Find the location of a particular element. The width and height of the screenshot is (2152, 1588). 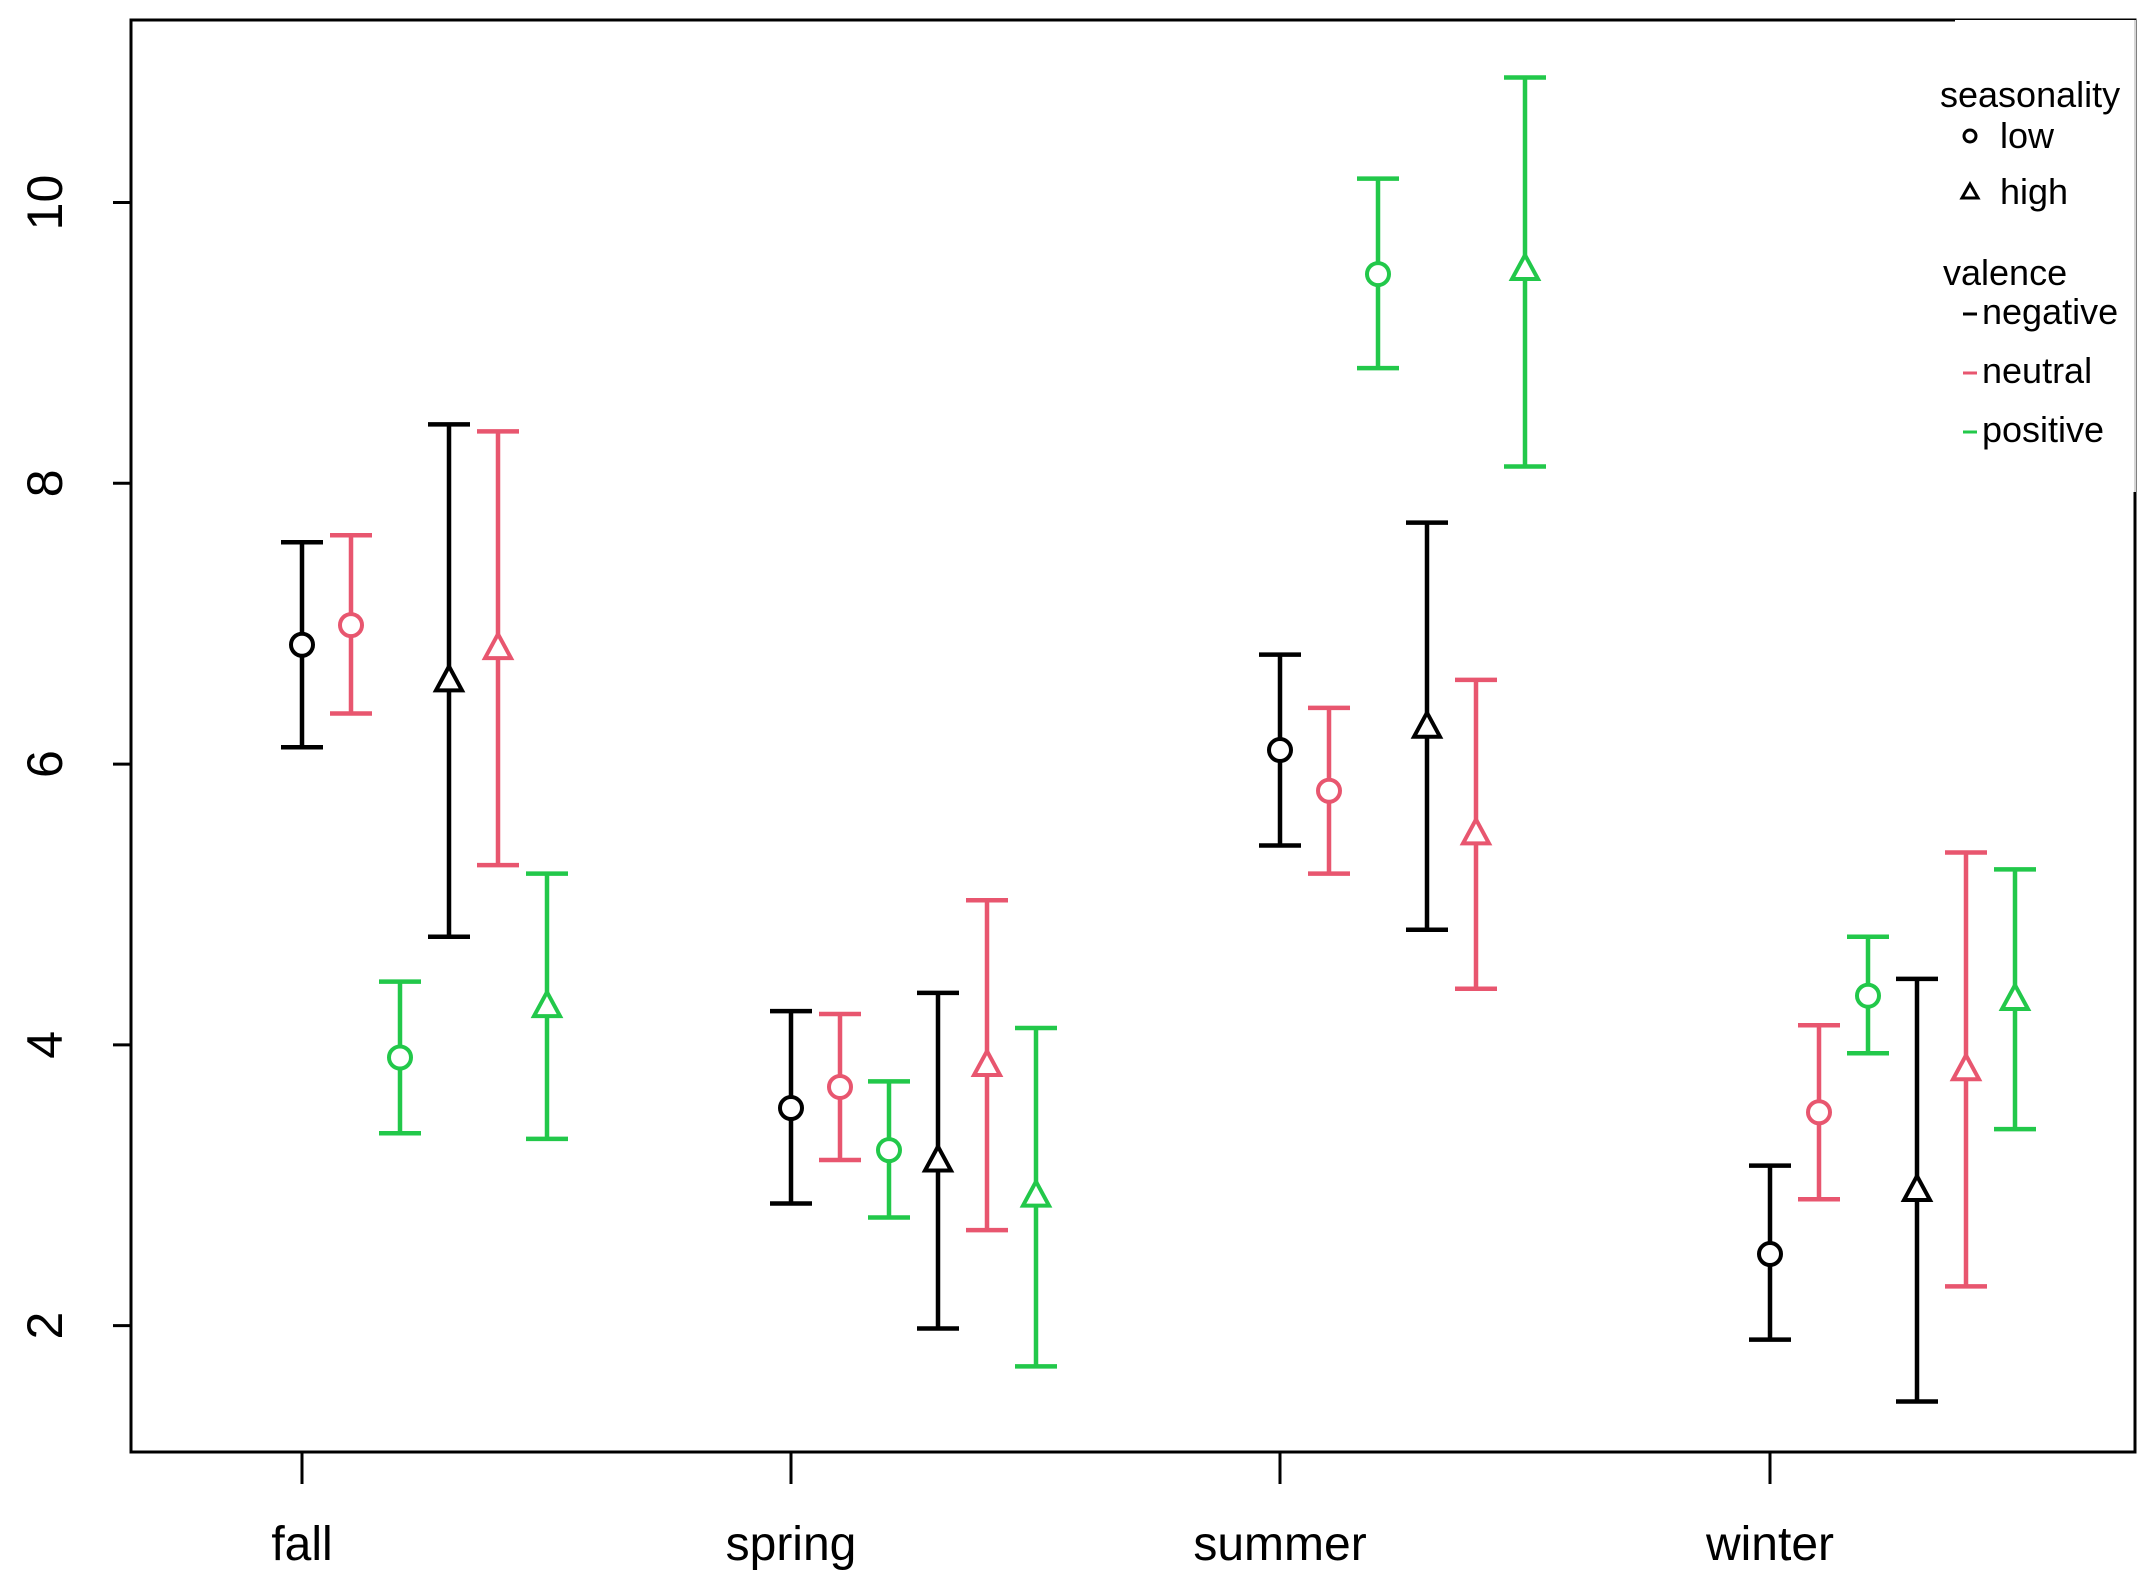

y-tick-label: 4 is located at coordinates (45, 1045).